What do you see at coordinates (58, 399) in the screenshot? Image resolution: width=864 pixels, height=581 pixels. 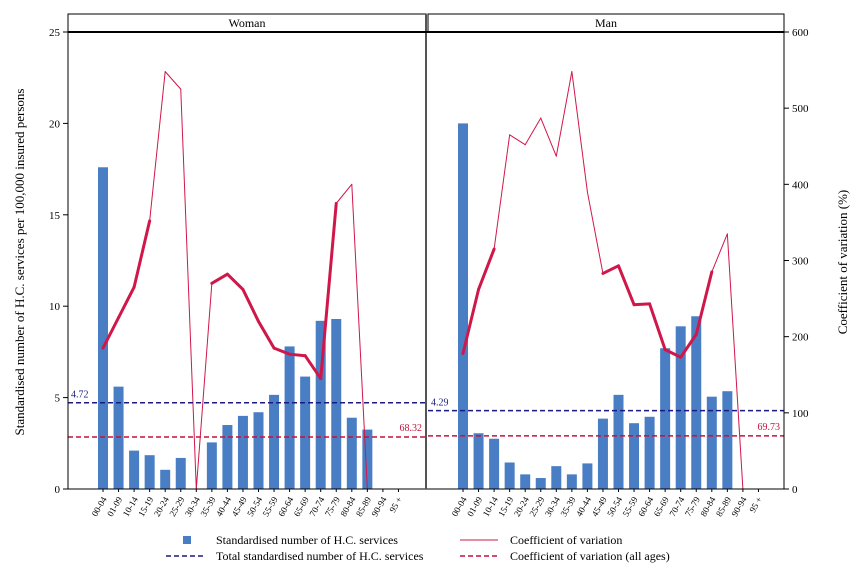 I see `y-left-tick-label-1: 5` at bounding box center [58, 399].